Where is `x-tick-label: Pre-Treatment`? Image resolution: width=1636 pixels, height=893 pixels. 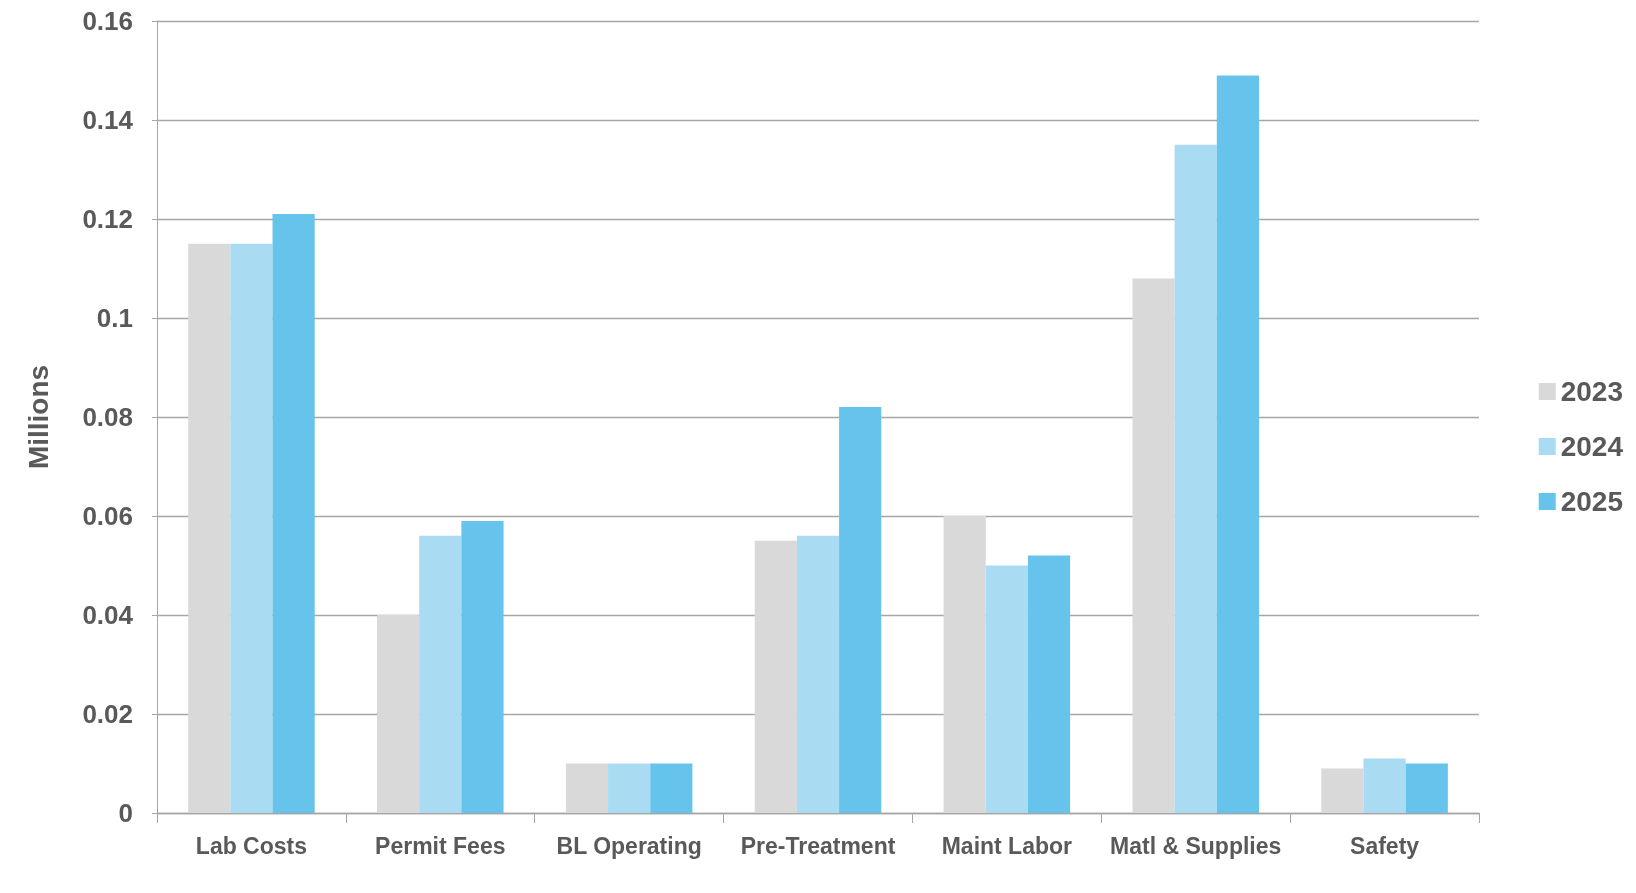 x-tick-label: Pre-Treatment is located at coordinates (818, 846).